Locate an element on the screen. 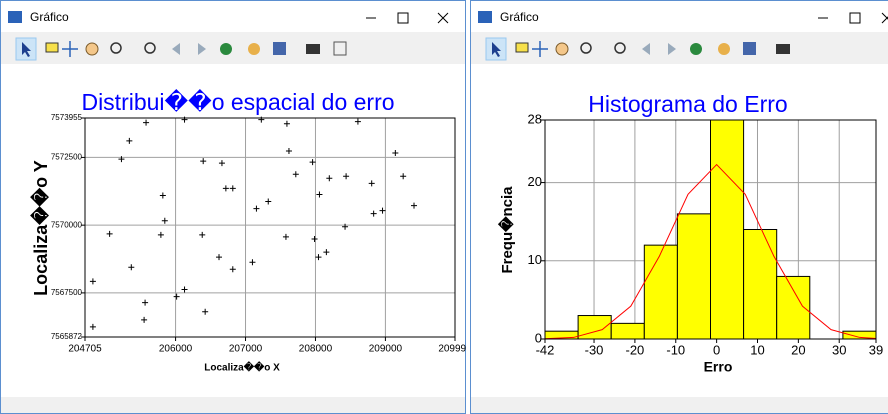 The height and width of the screenshot is (414, 888). x-tick-label: 209000 is located at coordinates (386, 349).